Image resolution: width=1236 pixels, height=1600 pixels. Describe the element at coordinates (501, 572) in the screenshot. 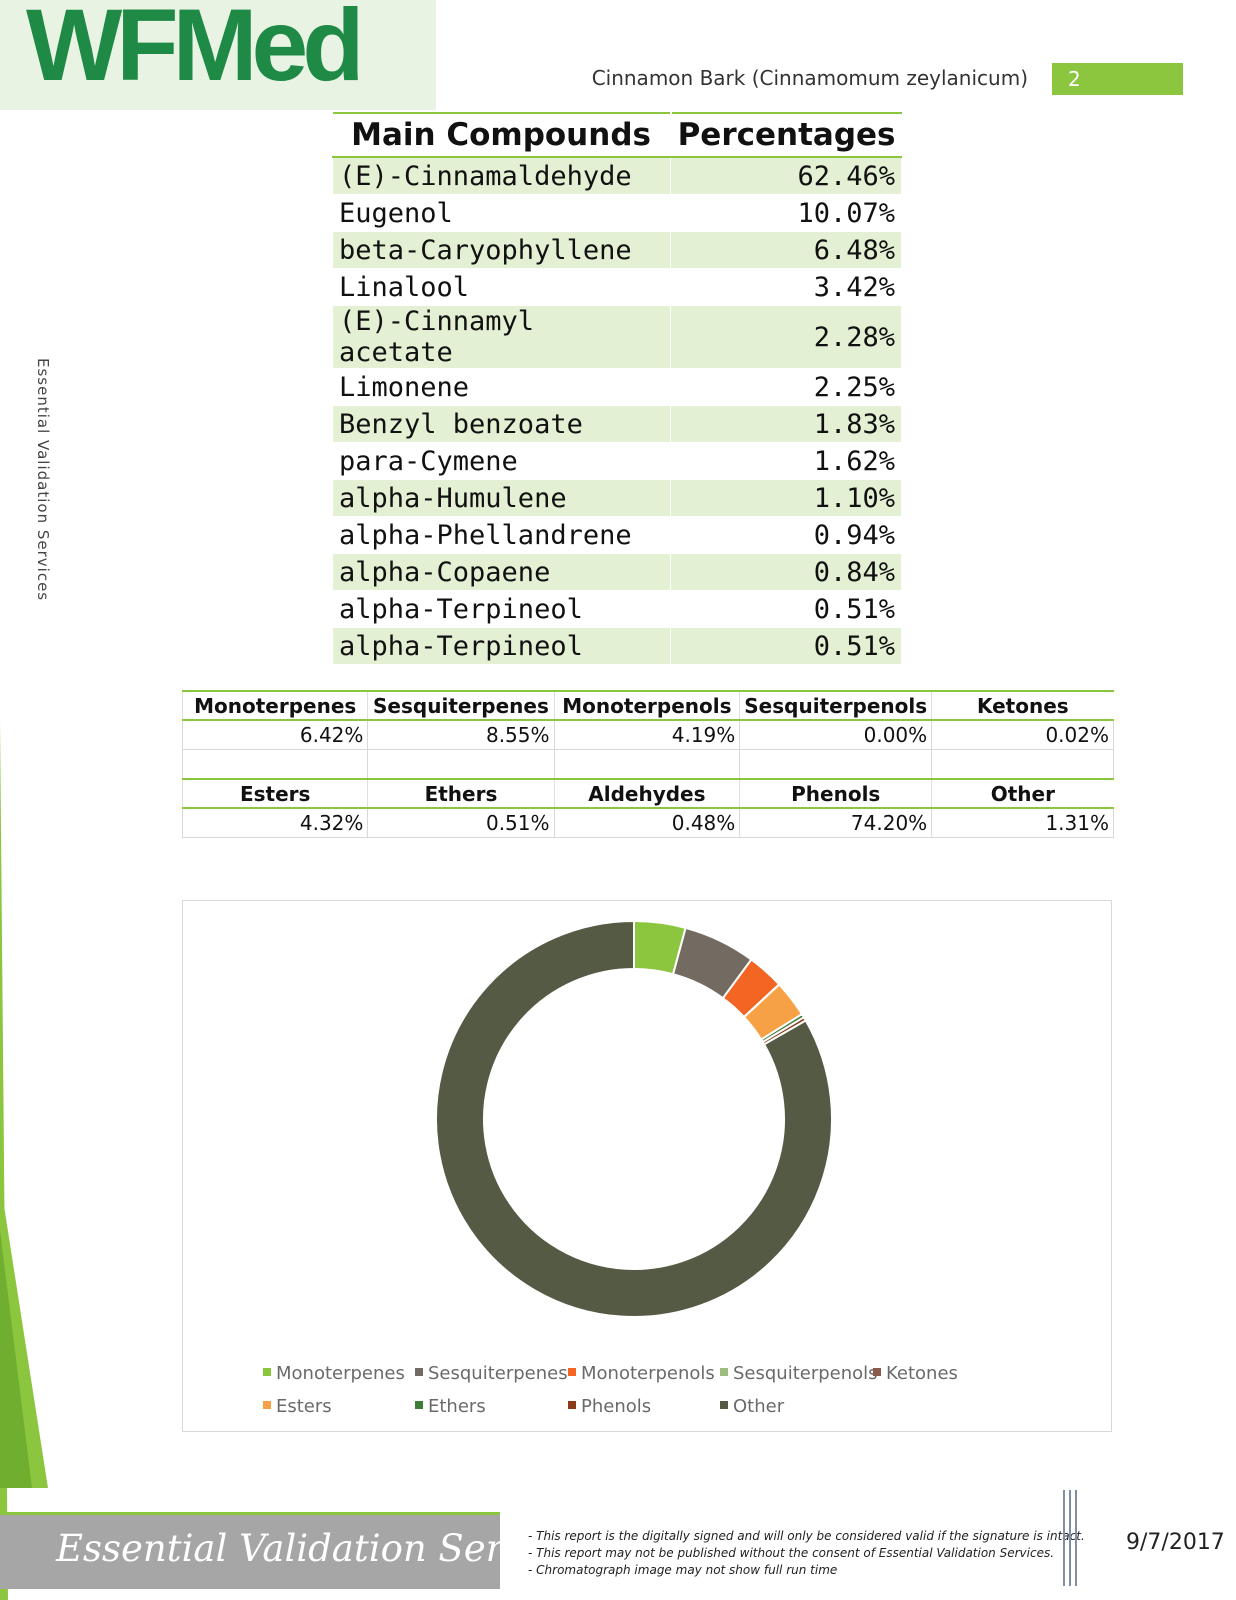

I see `compound-name: alpha-Copaene` at that location.